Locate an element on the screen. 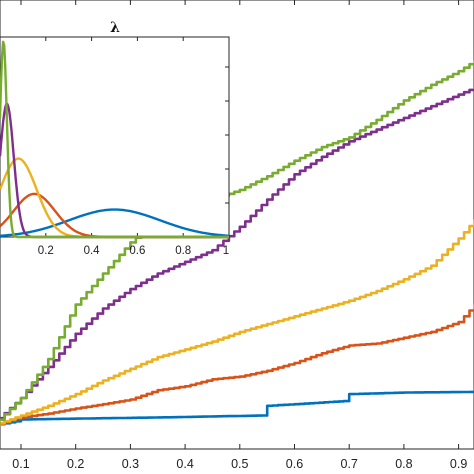  main-x-tick-label: 0.1 is located at coordinates (20, 464).